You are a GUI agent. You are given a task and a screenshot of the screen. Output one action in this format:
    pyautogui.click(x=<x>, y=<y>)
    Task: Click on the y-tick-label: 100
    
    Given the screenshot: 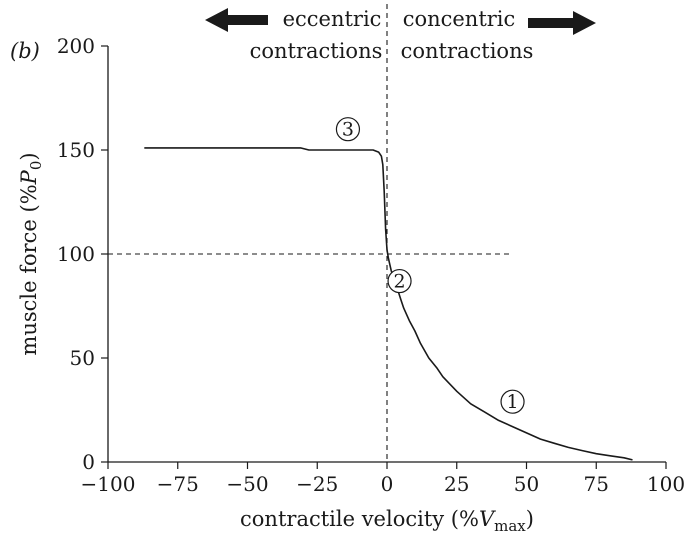 What is the action you would take?
    pyautogui.click(x=76, y=254)
    